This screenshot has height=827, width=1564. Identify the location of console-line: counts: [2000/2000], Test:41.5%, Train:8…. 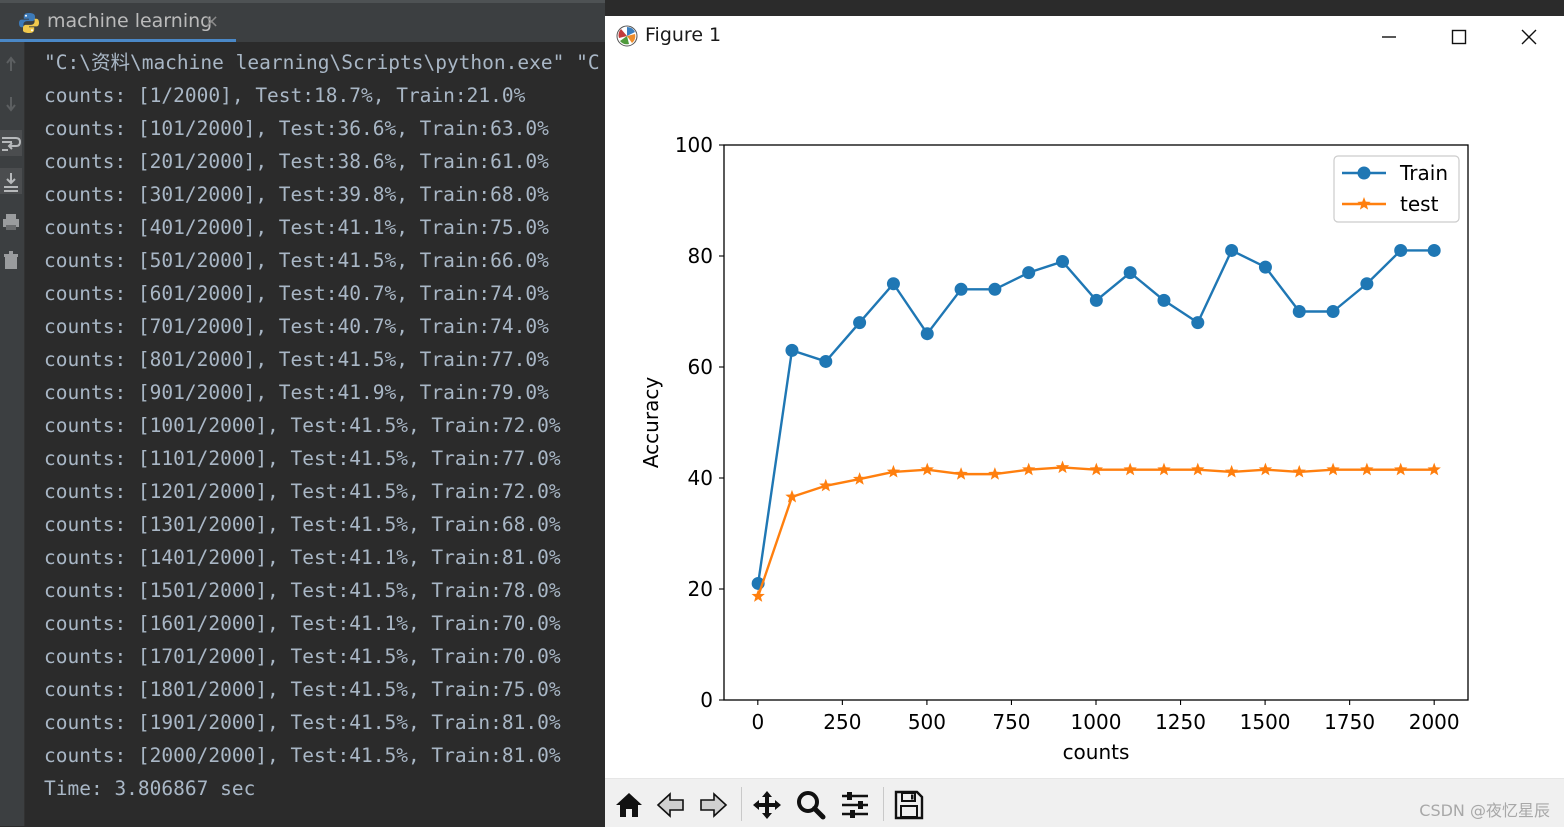
(302, 755).